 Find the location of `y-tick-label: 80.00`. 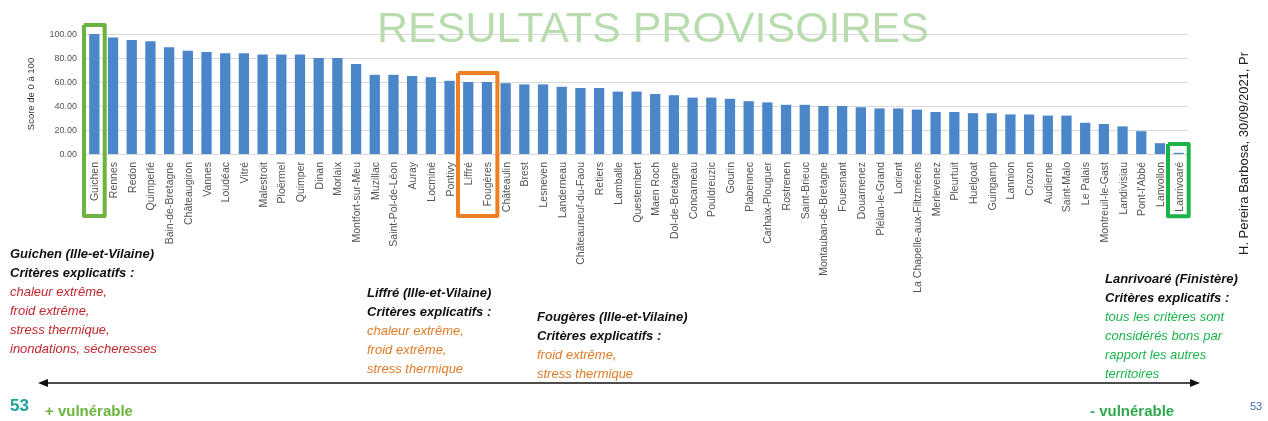

y-tick-label: 80.00 is located at coordinates (65, 58).